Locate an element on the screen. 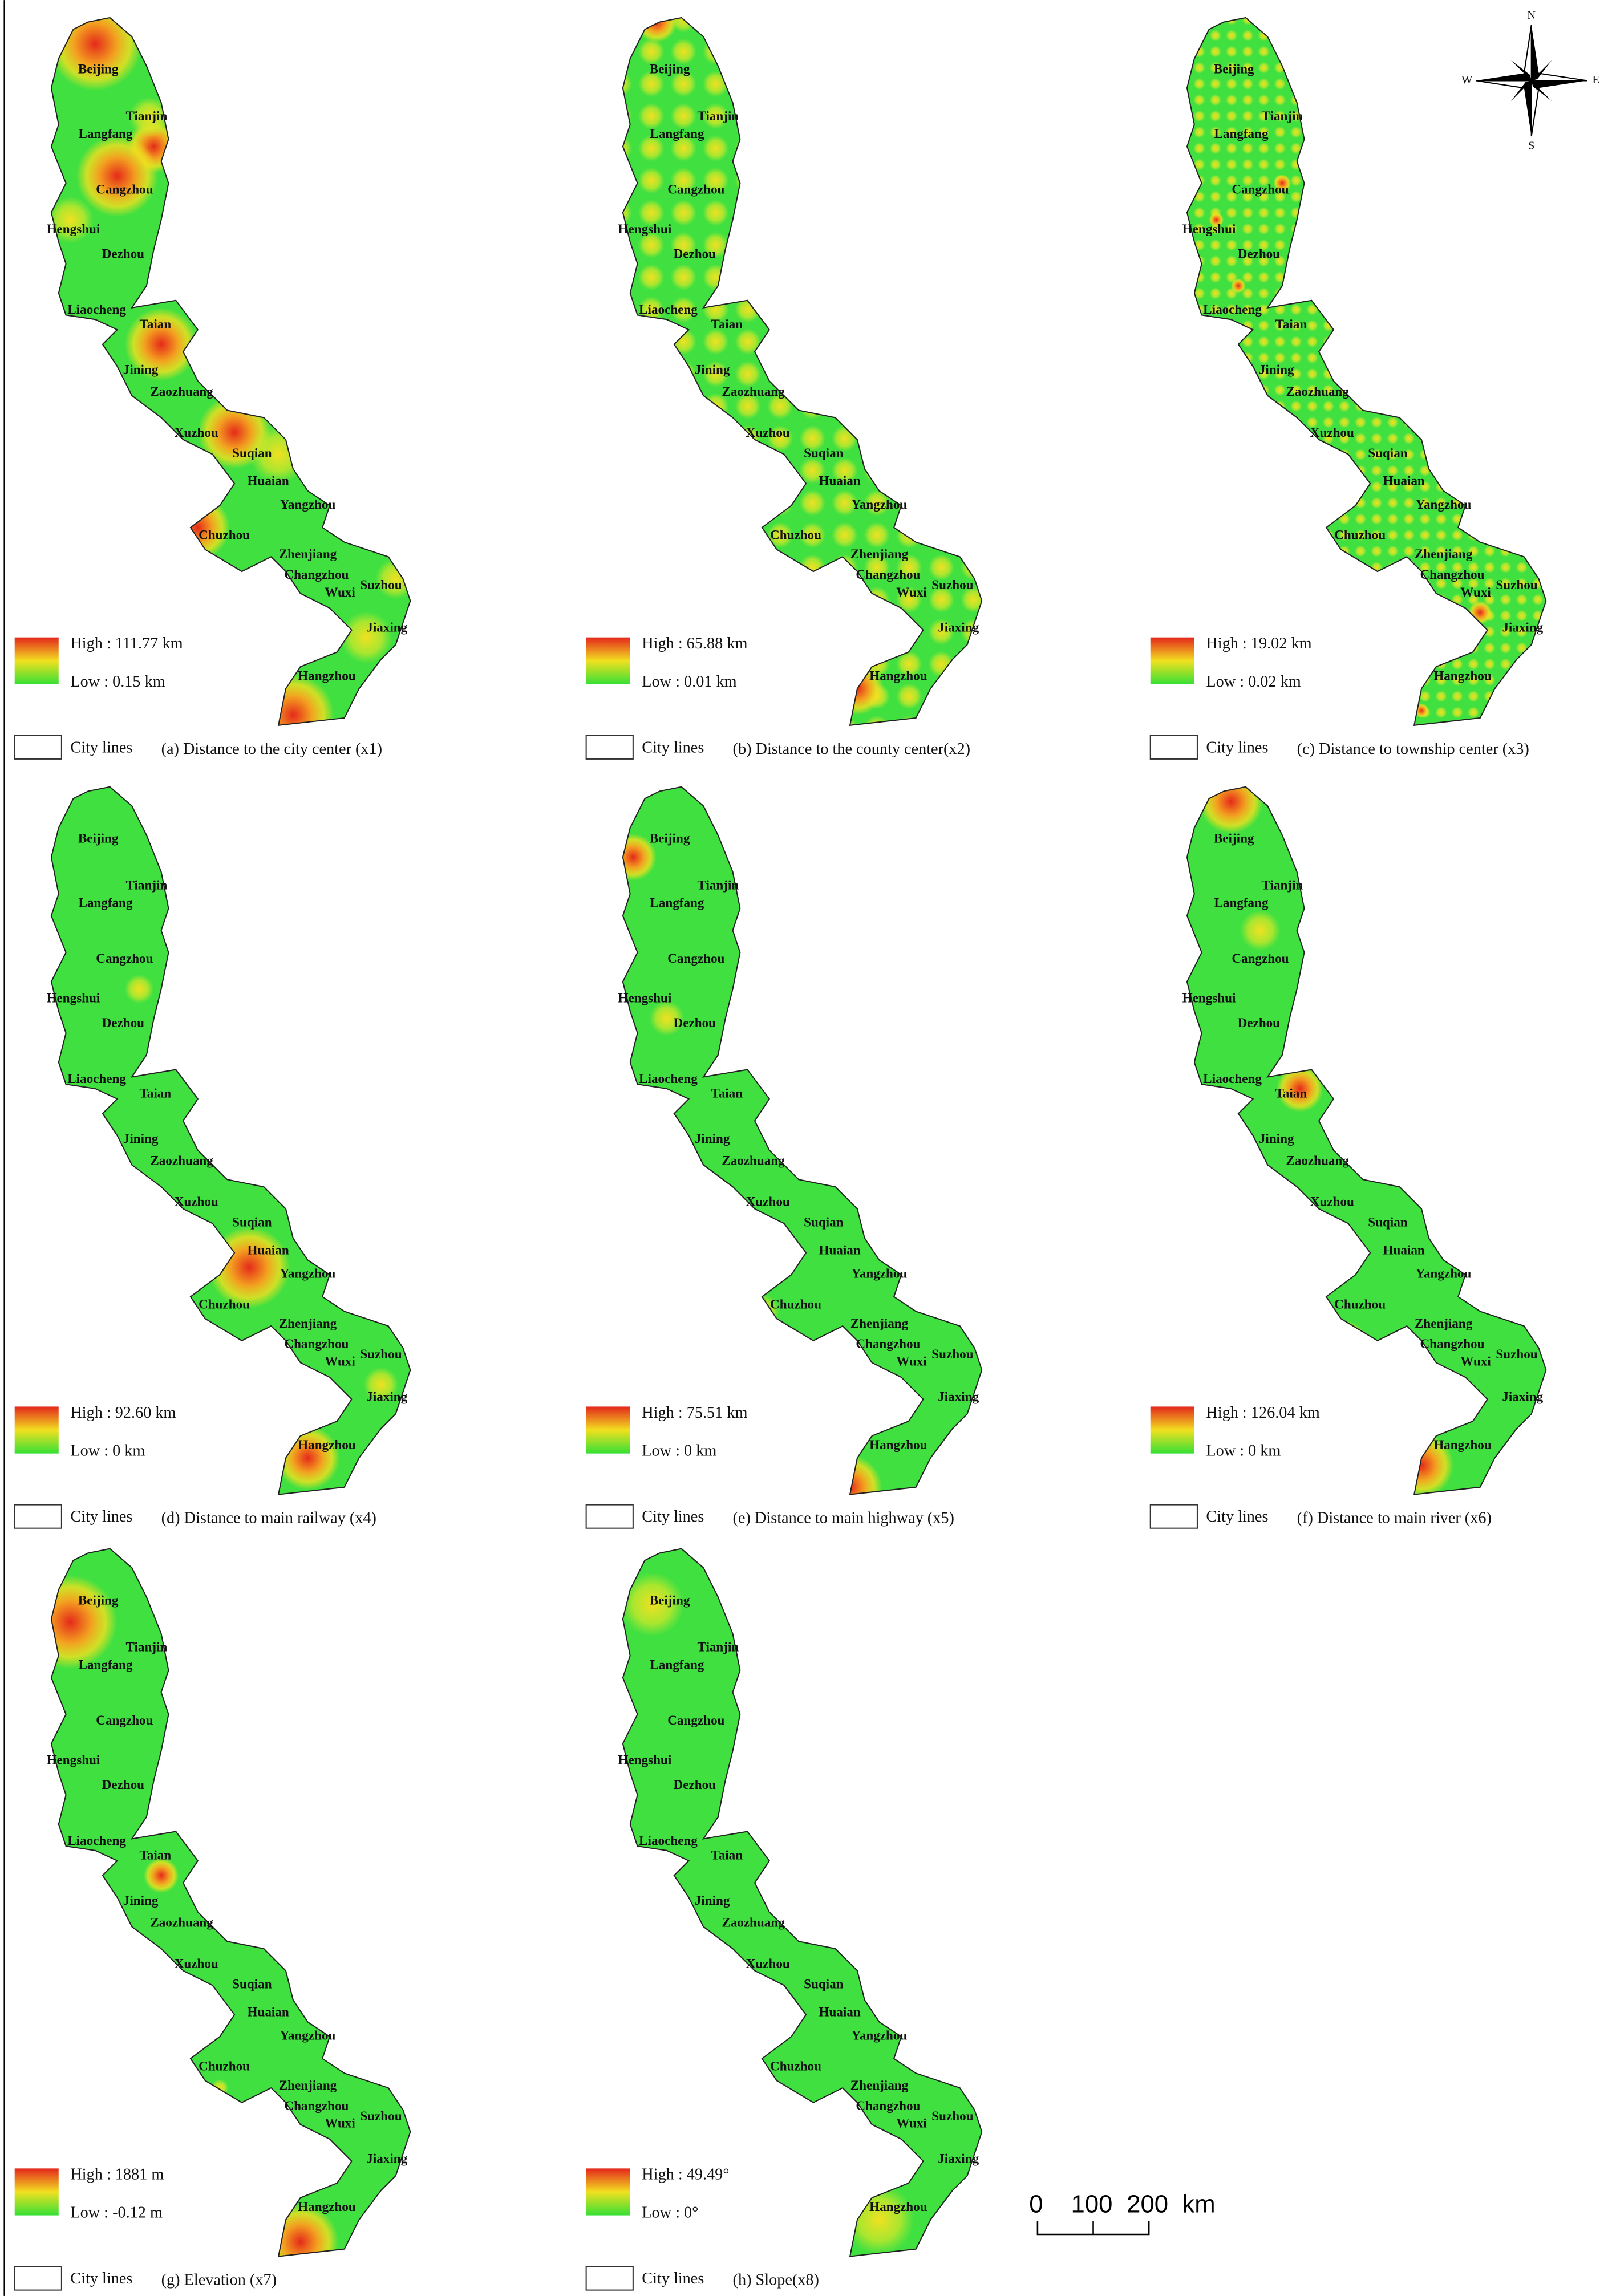 This screenshot has height=2296, width=1612. city-label: Yangzhou is located at coordinates (880, 1274).